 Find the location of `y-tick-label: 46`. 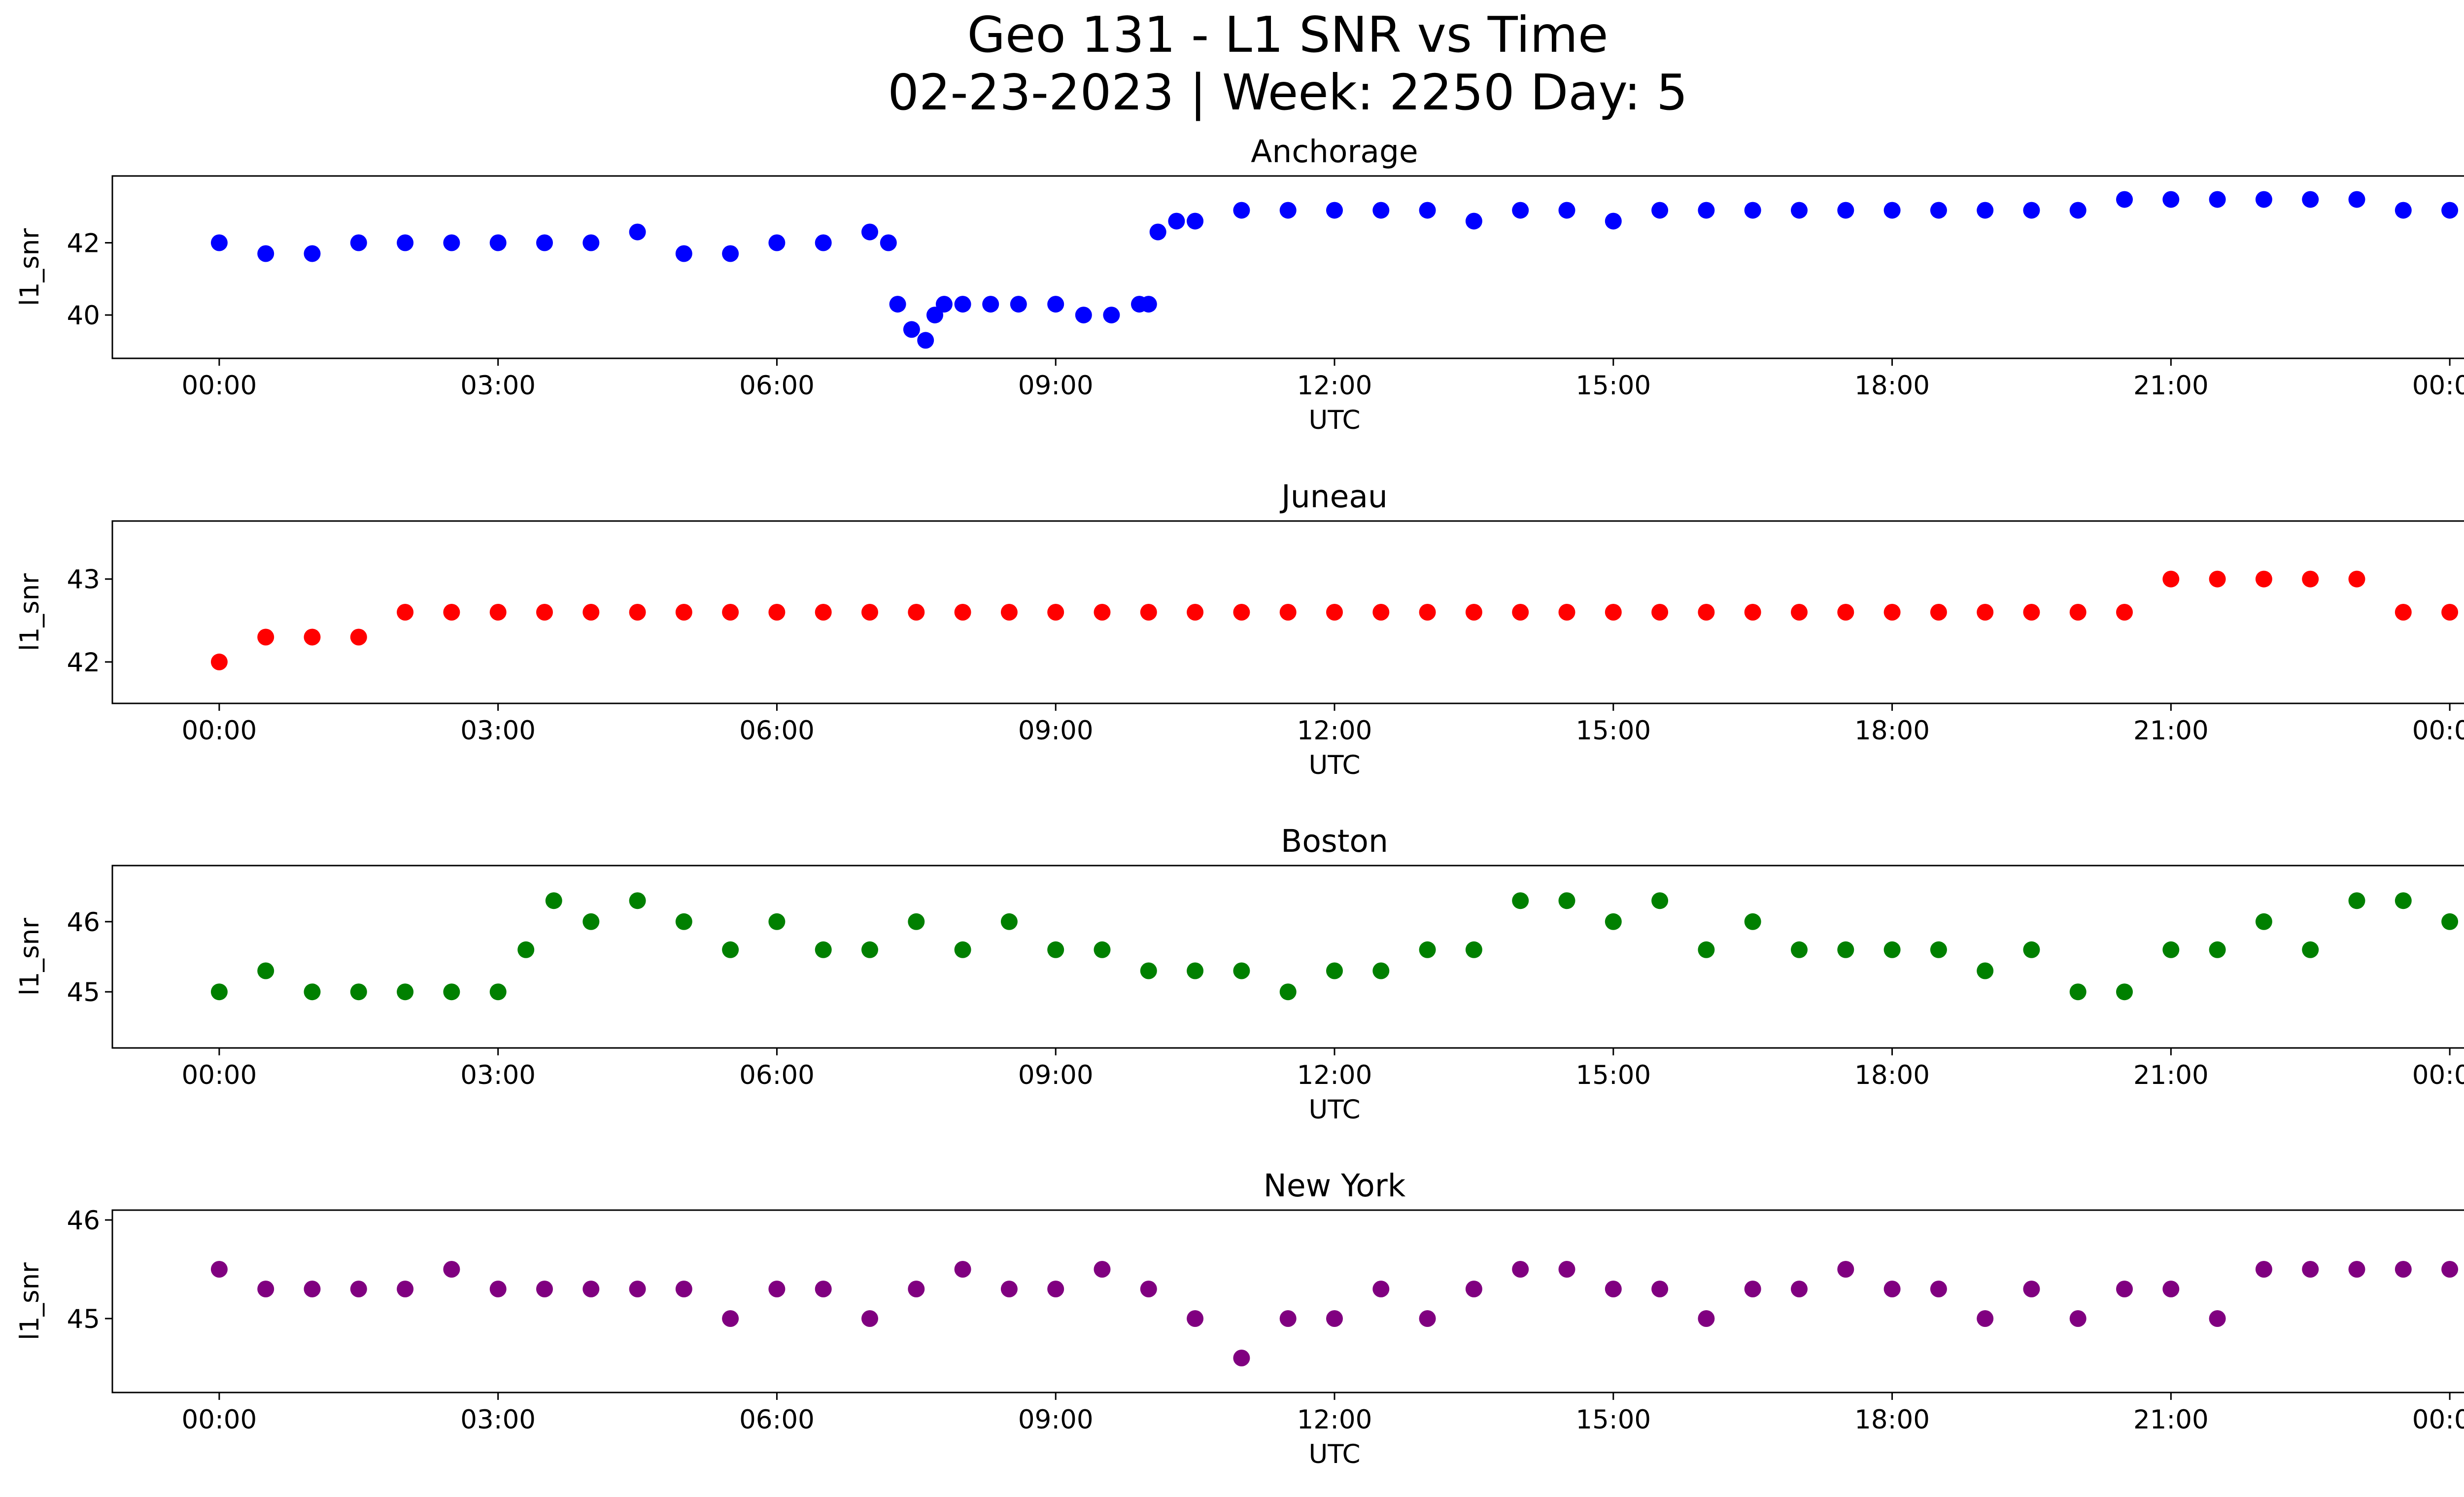

y-tick-label: 46 is located at coordinates (83, 1221).